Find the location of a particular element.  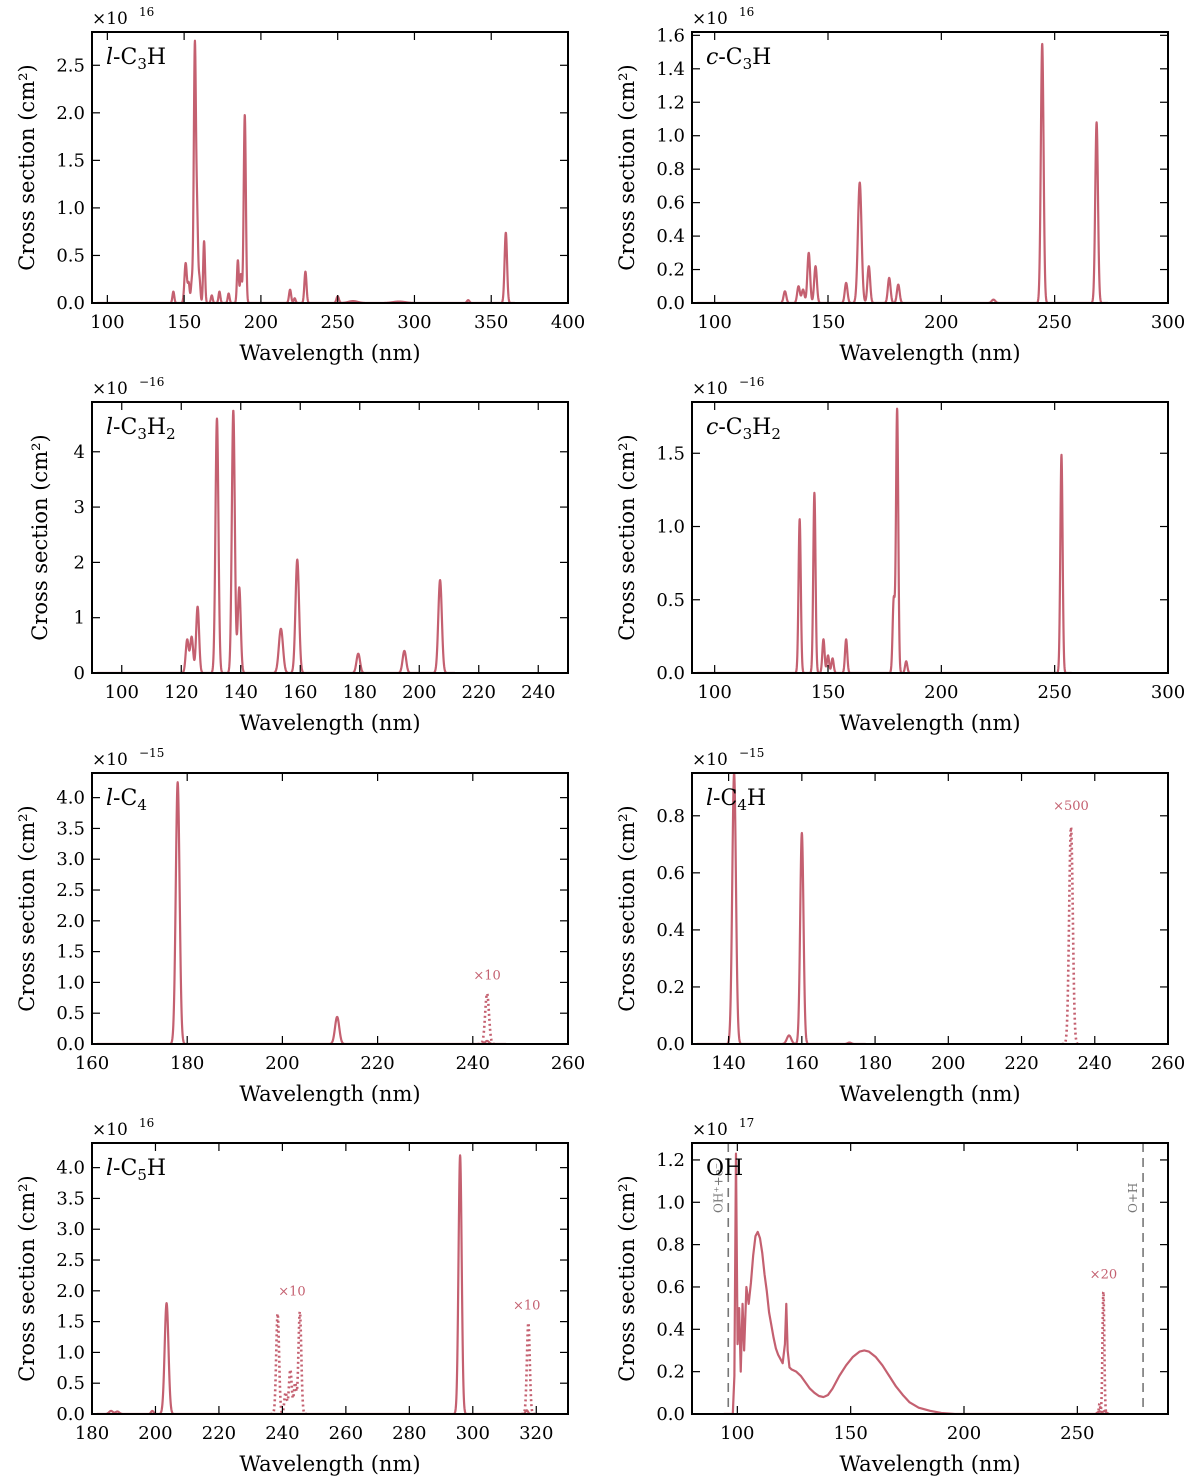

species-label: l-C5H is located at coordinates (136, 1170).